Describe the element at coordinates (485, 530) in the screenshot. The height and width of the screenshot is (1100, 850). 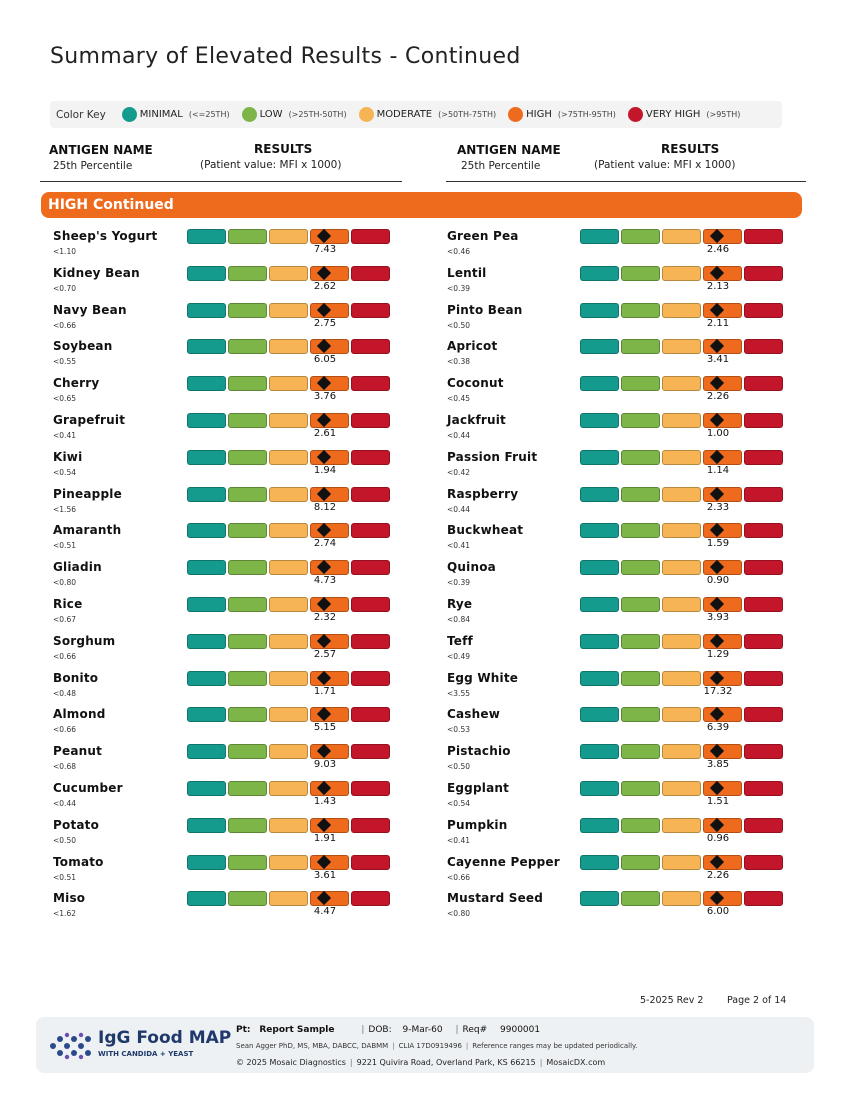
I see `antigen-name: Buckwheat` at that location.